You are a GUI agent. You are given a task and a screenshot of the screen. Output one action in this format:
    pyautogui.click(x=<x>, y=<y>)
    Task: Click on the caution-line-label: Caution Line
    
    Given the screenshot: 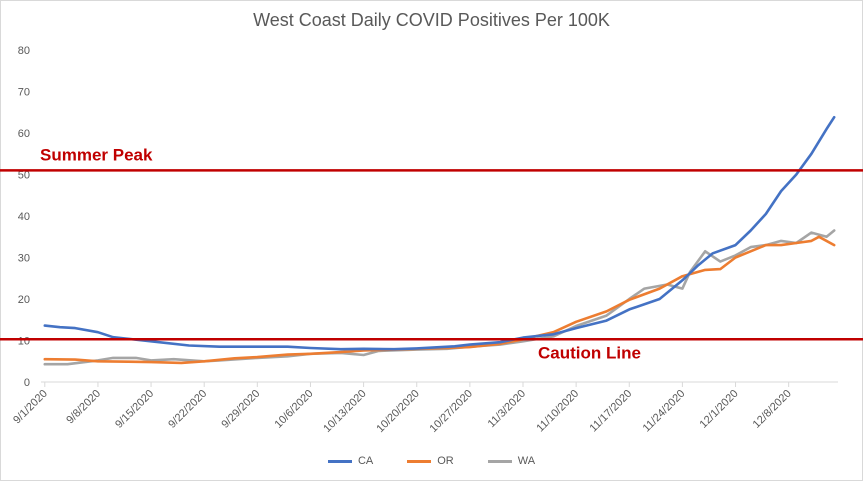 What is the action you would take?
    pyautogui.click(x=589, y=352)
    